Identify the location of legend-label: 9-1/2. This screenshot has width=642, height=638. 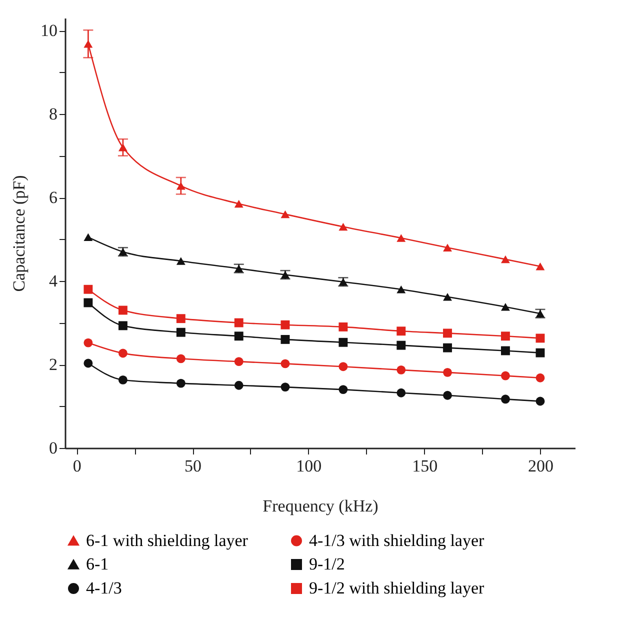
(327, 564).